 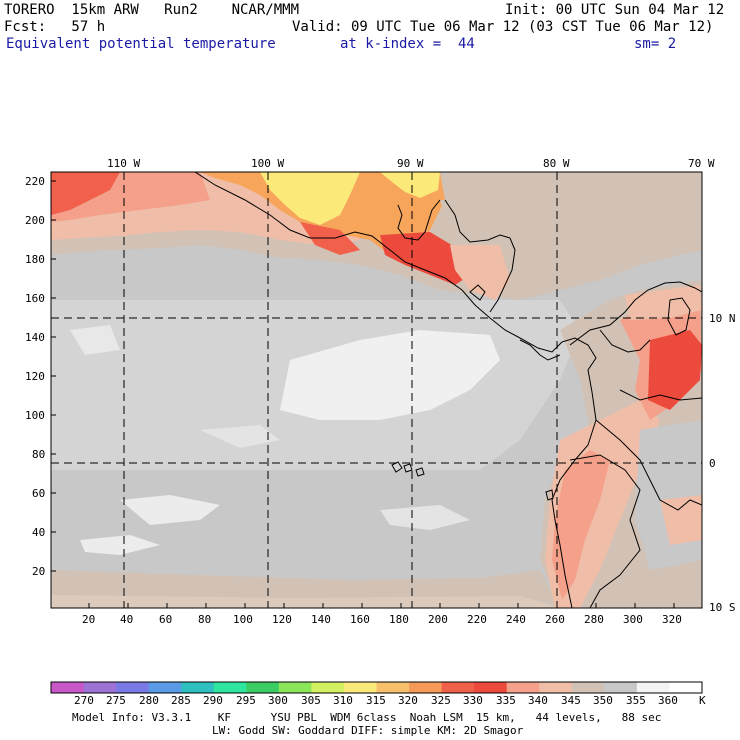 I want to click on lat-label-0: 0, so click(x=712, y=463).